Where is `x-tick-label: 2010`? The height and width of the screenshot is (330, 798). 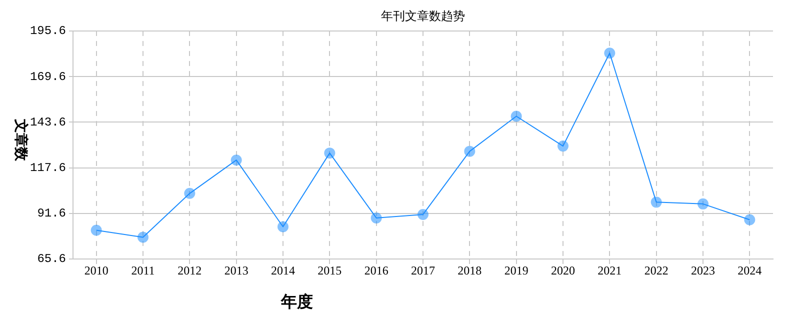
x-tick-label: 2010 is located at coordinates (96, 270).